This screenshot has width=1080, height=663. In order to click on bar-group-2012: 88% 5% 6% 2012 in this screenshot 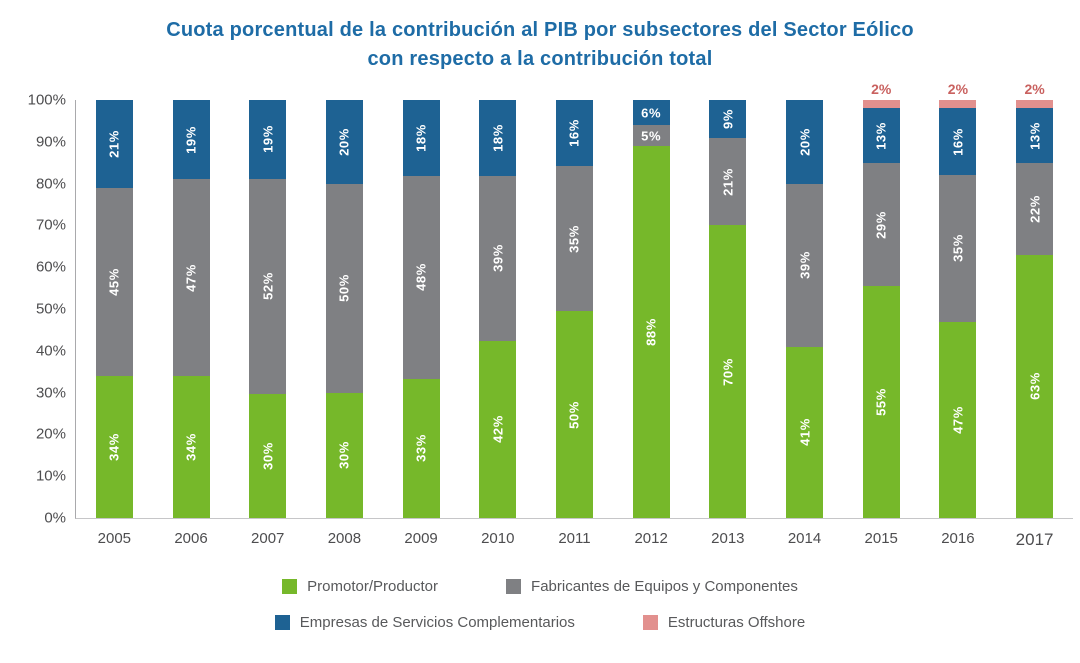, I will do `click(651, 323)`.